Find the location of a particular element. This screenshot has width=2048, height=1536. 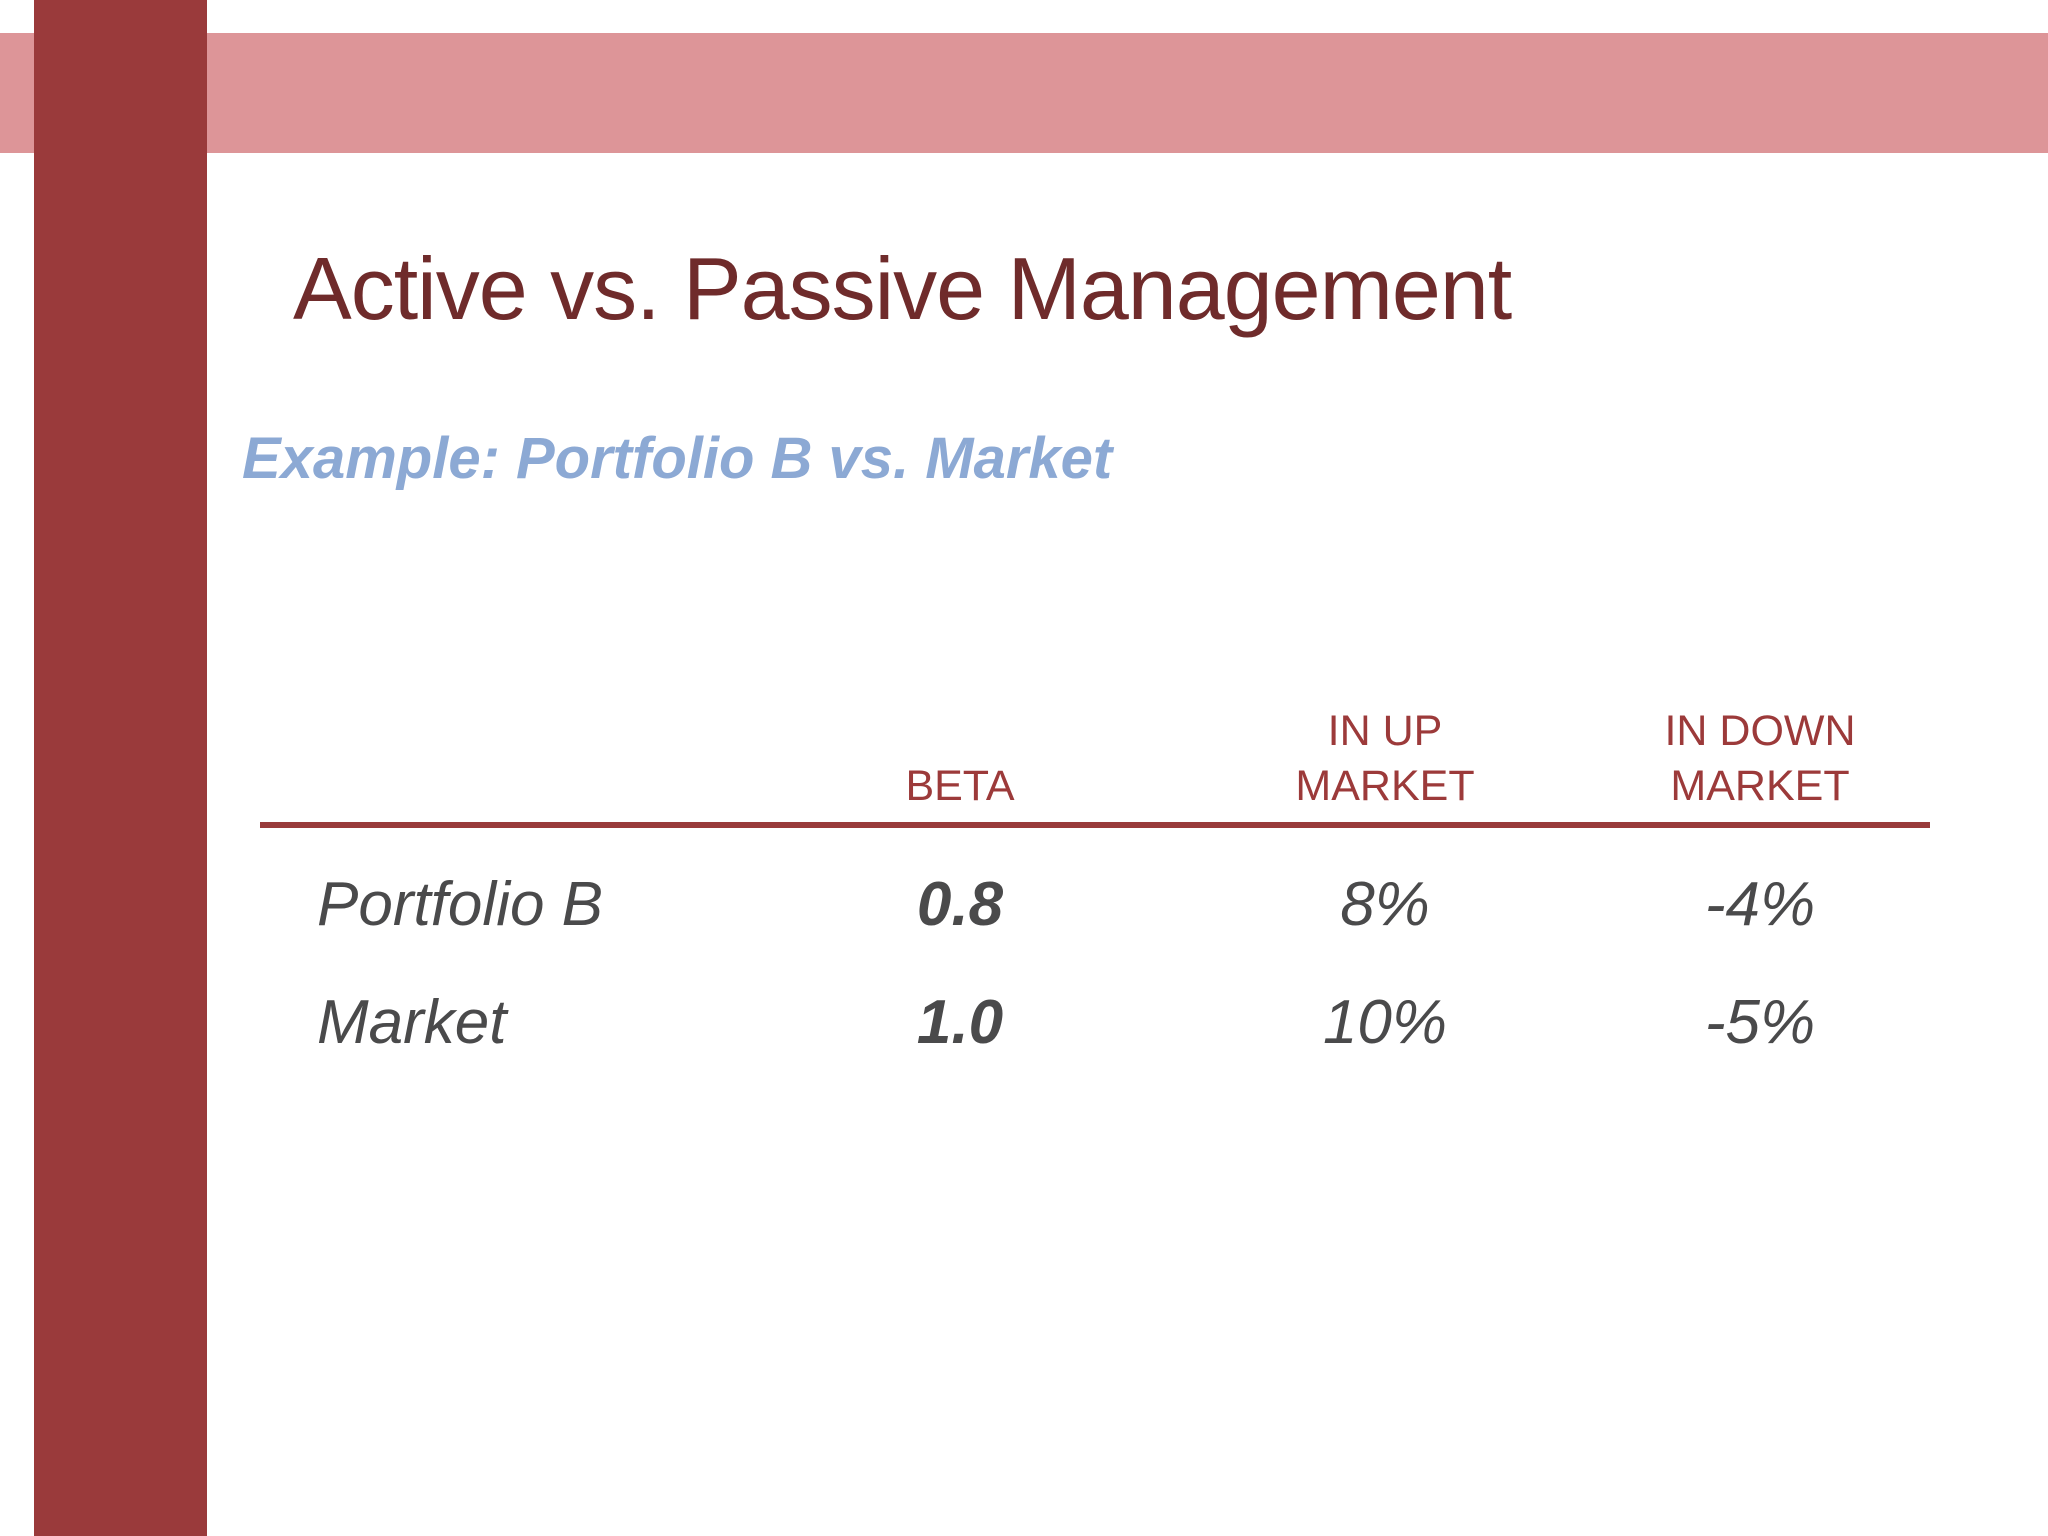

slide-title: Active vs. Passive Management is located at coordinates (902, 288).